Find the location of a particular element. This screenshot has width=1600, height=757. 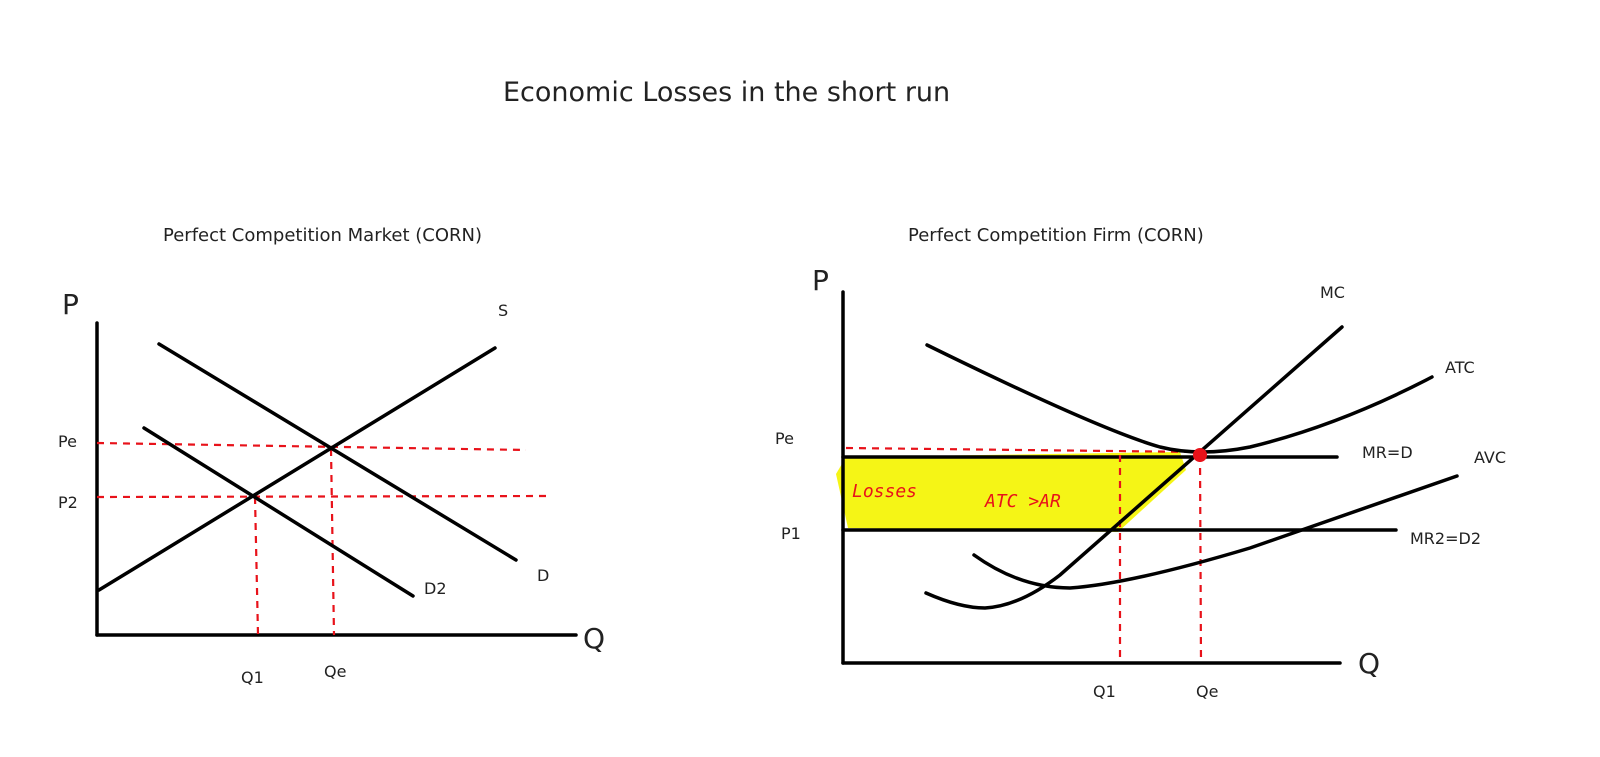

market-pe-line is located at coordinates (311, 446).